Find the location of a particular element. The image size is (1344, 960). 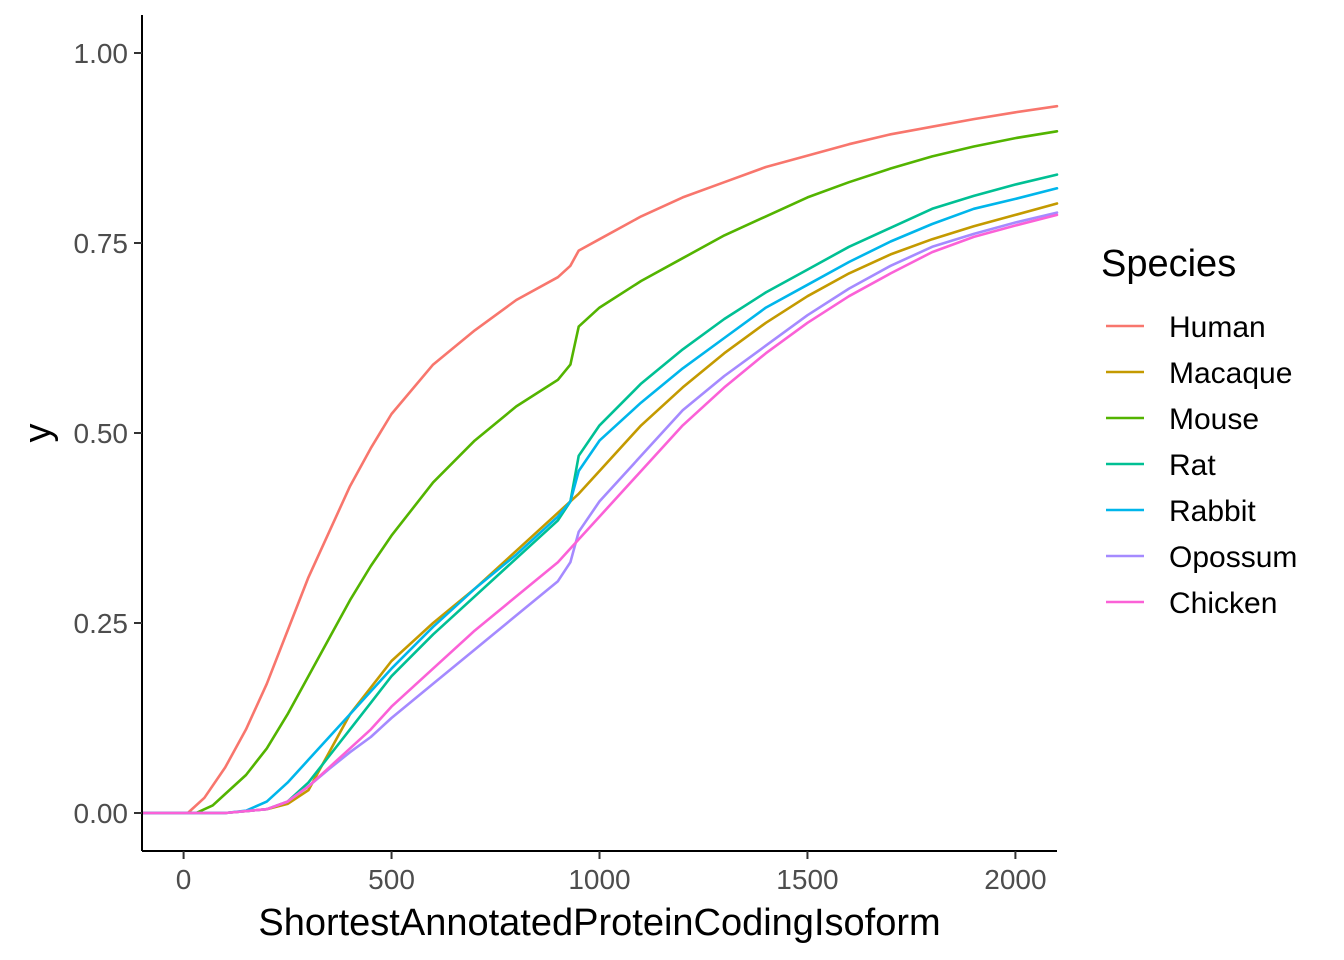

x-tick-label: 1500 is located at coordinates (807, 879).